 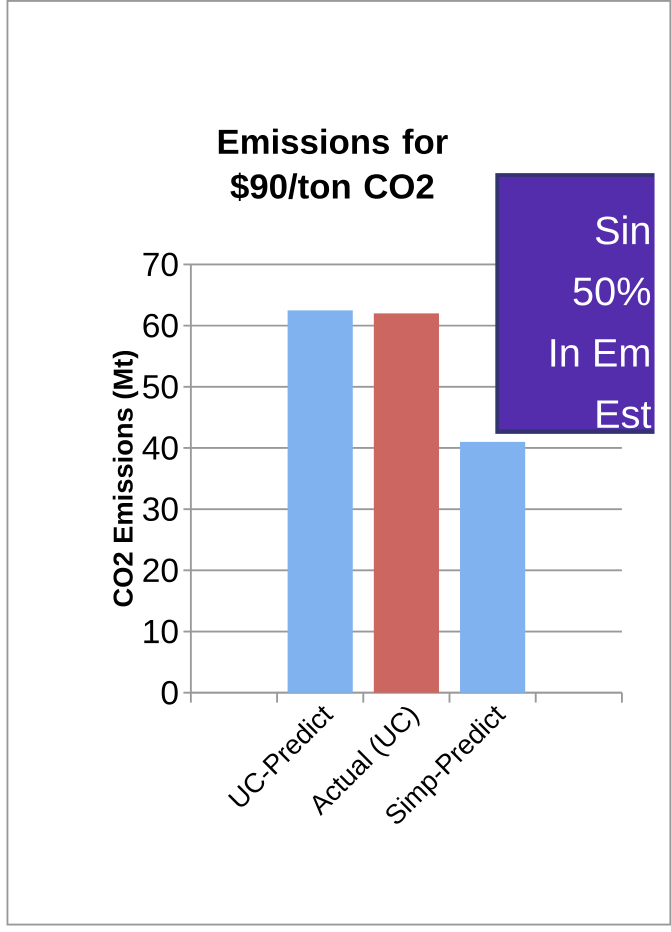 What do you see at coordinates (160, 448) in the screenshot?
I see `y-tick-label: 40` at bounding box center [160, 448].